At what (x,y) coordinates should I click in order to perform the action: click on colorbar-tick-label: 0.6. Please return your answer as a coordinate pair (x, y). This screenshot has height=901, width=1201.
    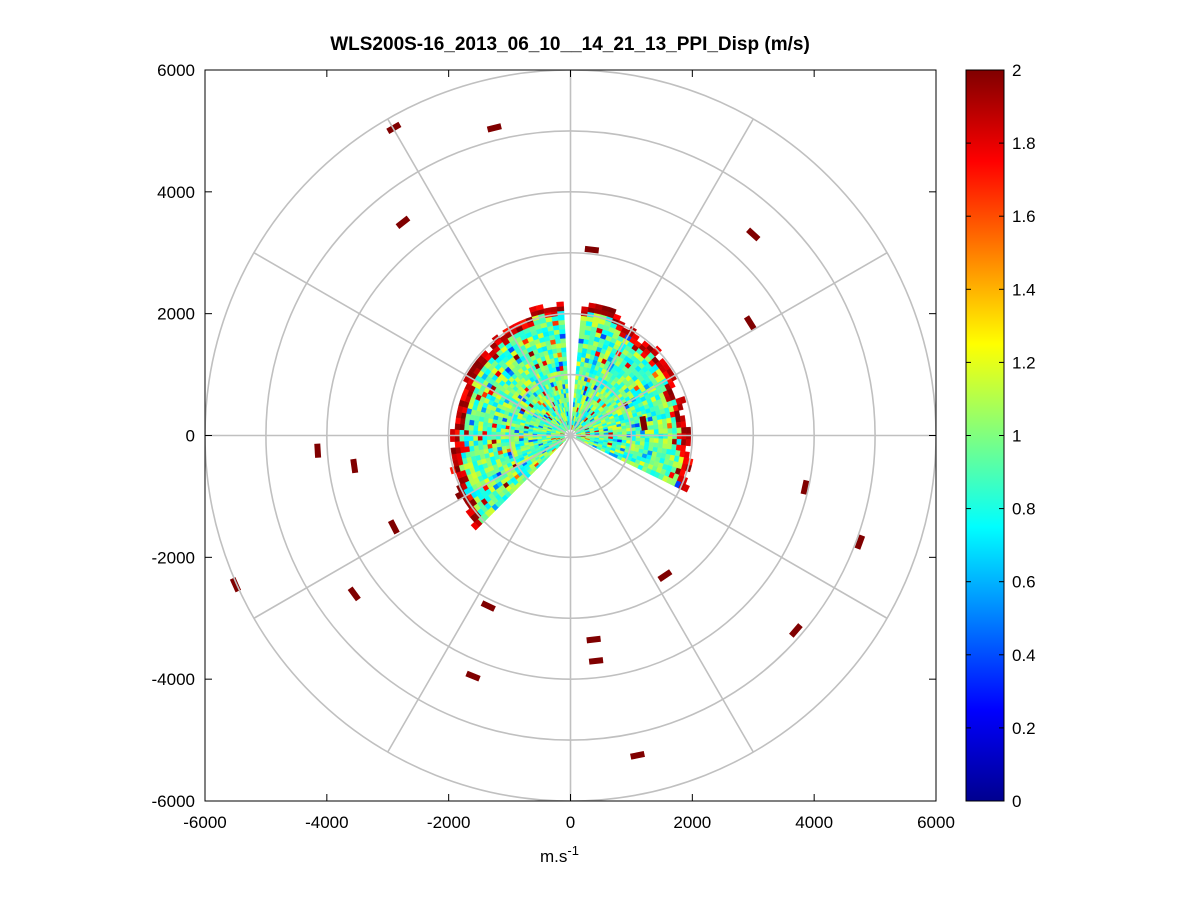
    Looking at the image, I should click on (1024, 582).